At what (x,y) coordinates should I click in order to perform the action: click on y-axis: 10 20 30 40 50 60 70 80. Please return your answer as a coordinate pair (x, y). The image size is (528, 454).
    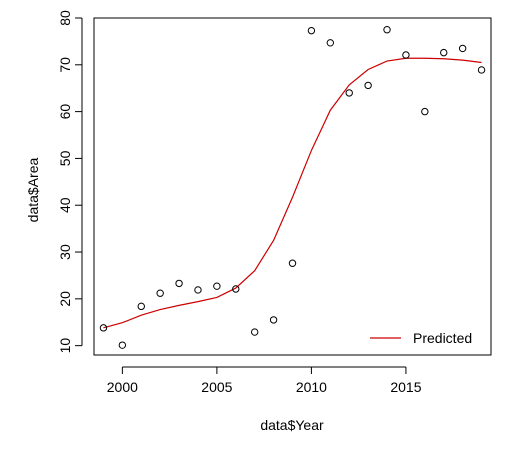
    Looking at the image, I should click on (70, 182).